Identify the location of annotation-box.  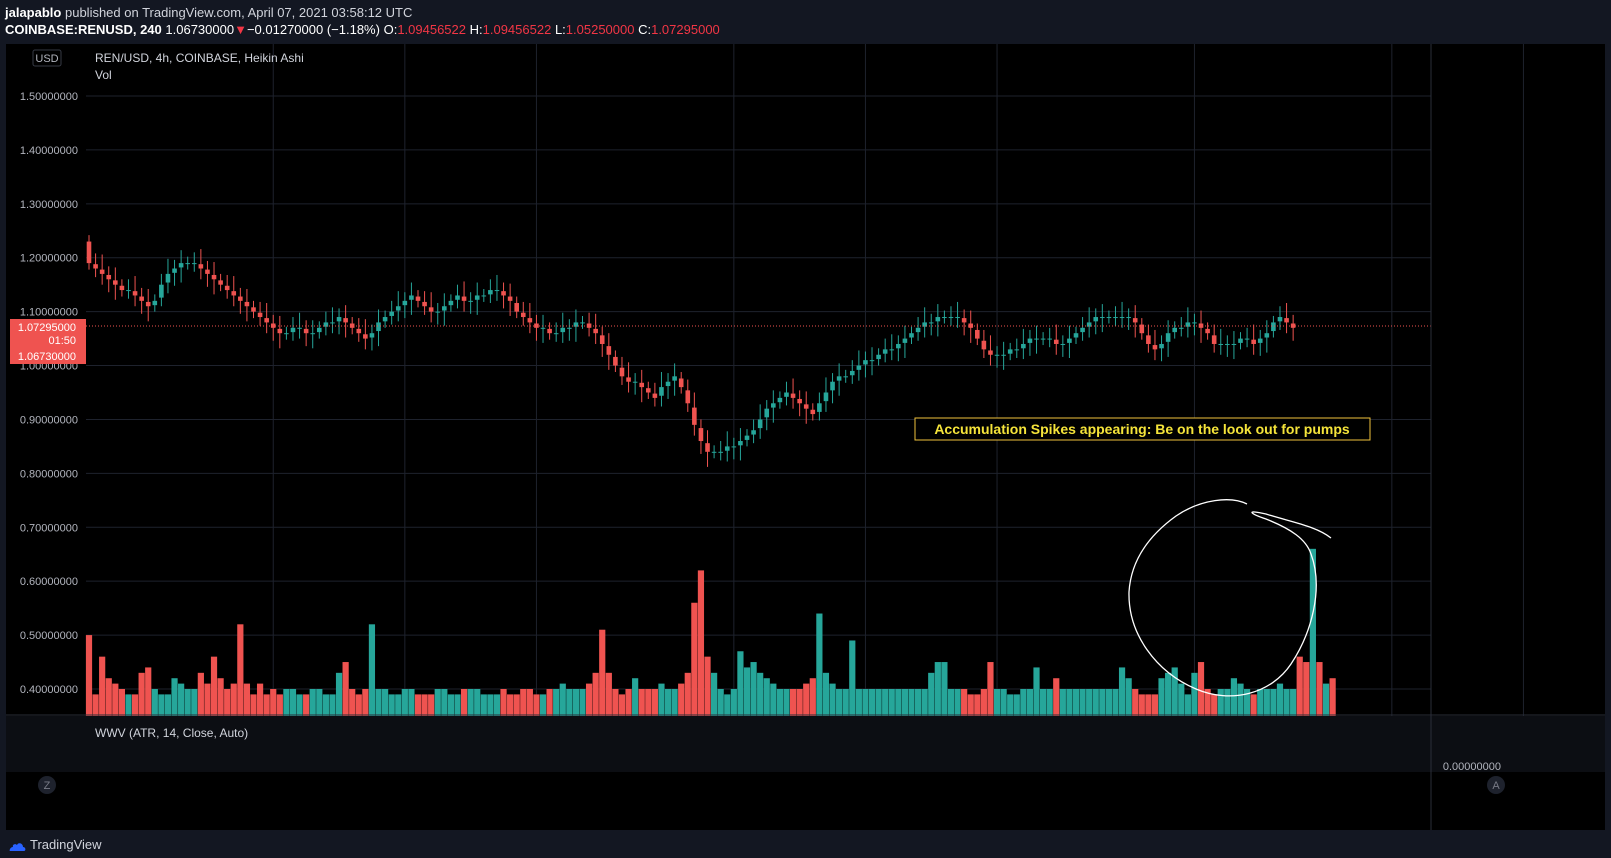
(1142, 429).